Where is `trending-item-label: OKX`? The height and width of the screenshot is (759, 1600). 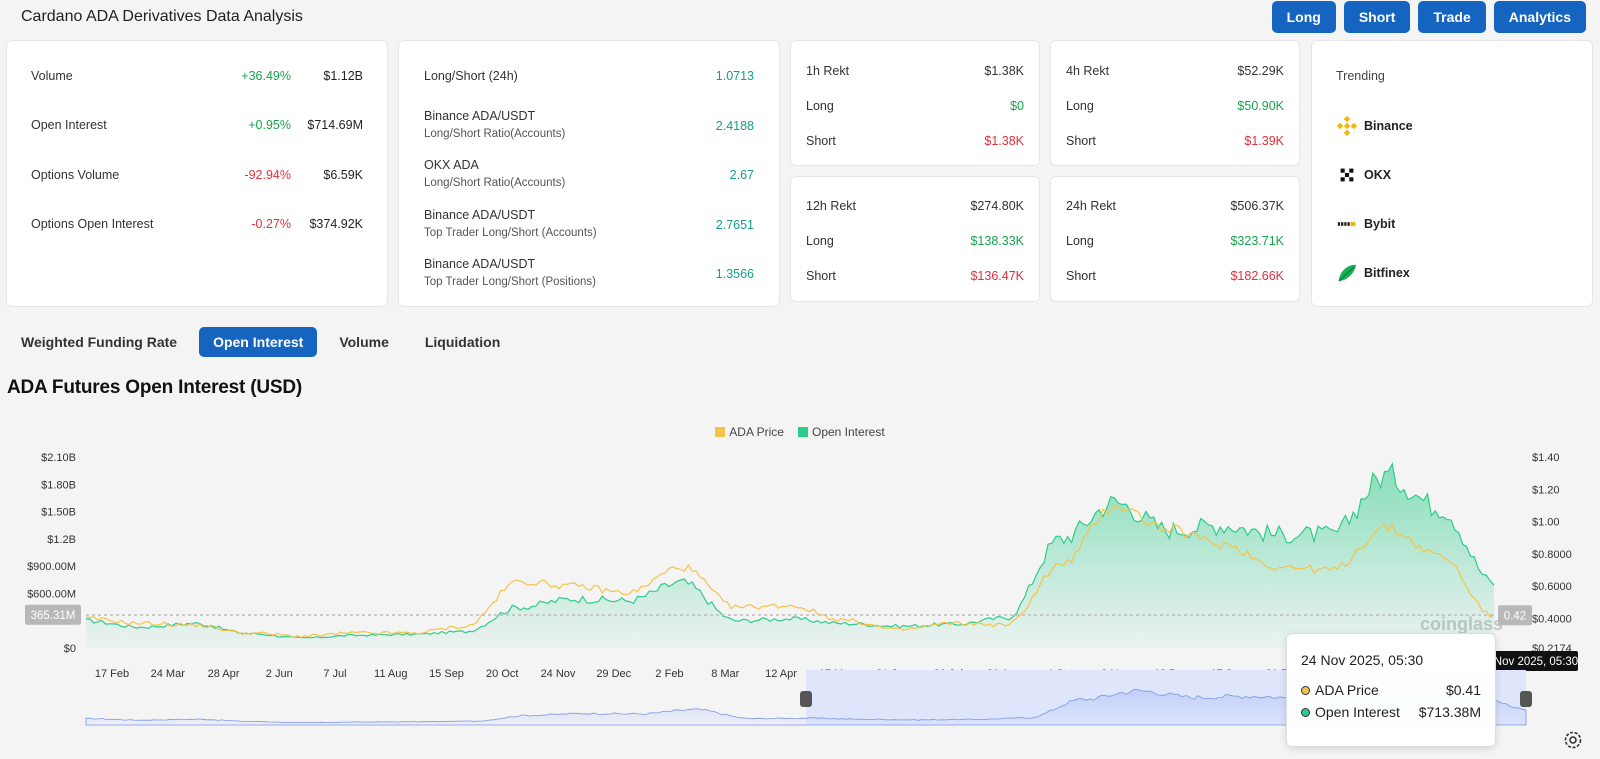 trending-item-label: OKX is located at coordinates (1378, 175).